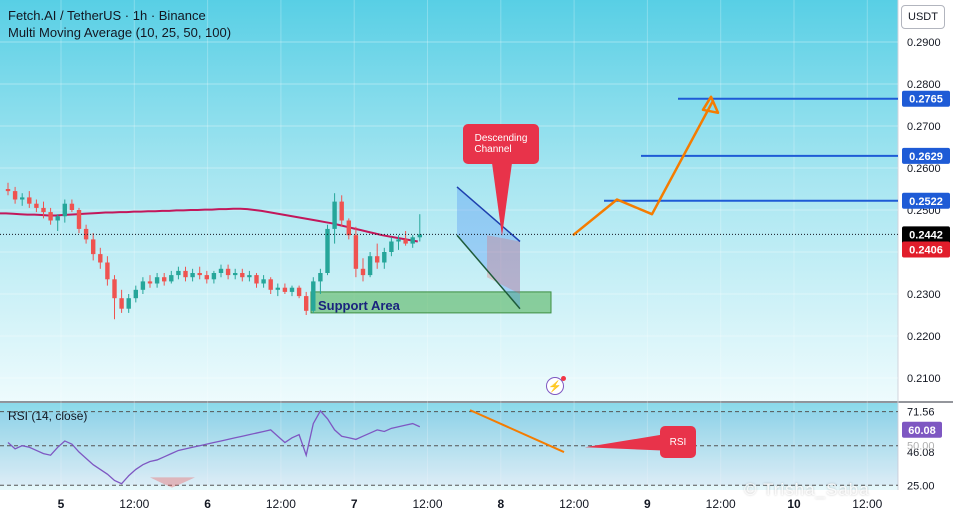 The height and width of the screenshot is (518, 953). What do you see at coordinates (488, 214) in the screenshot?
I see `channel-upper-line` at bounding box center [488, 214].